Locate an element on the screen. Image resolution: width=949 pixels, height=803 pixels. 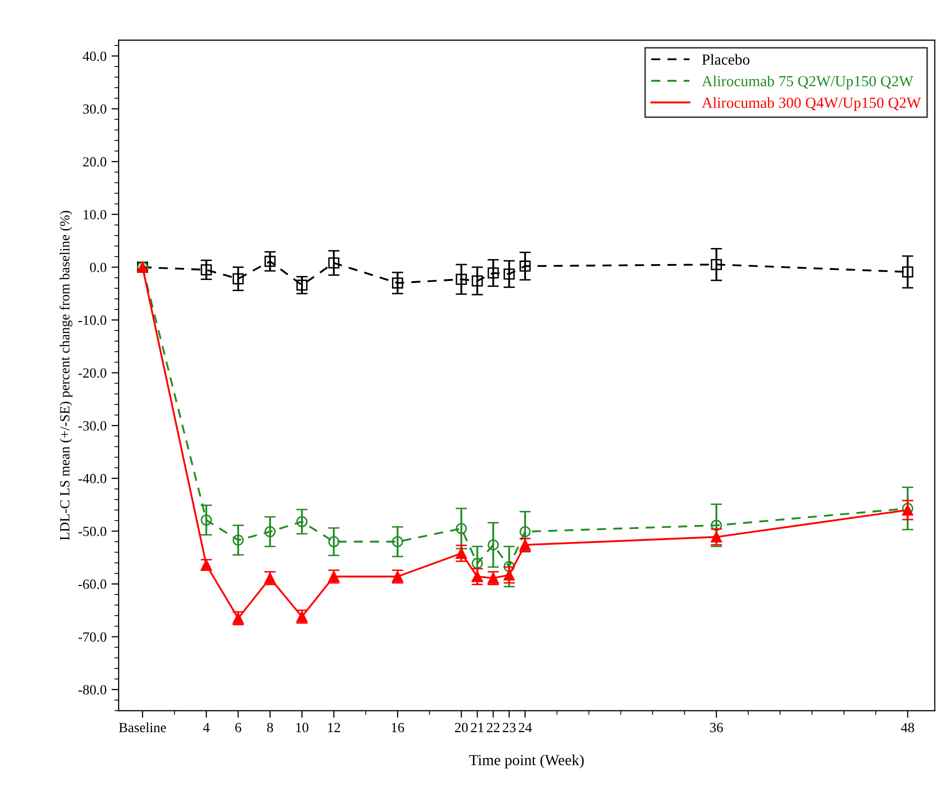
y-tick-label: 10.0 is located at coordinates (95, 215).